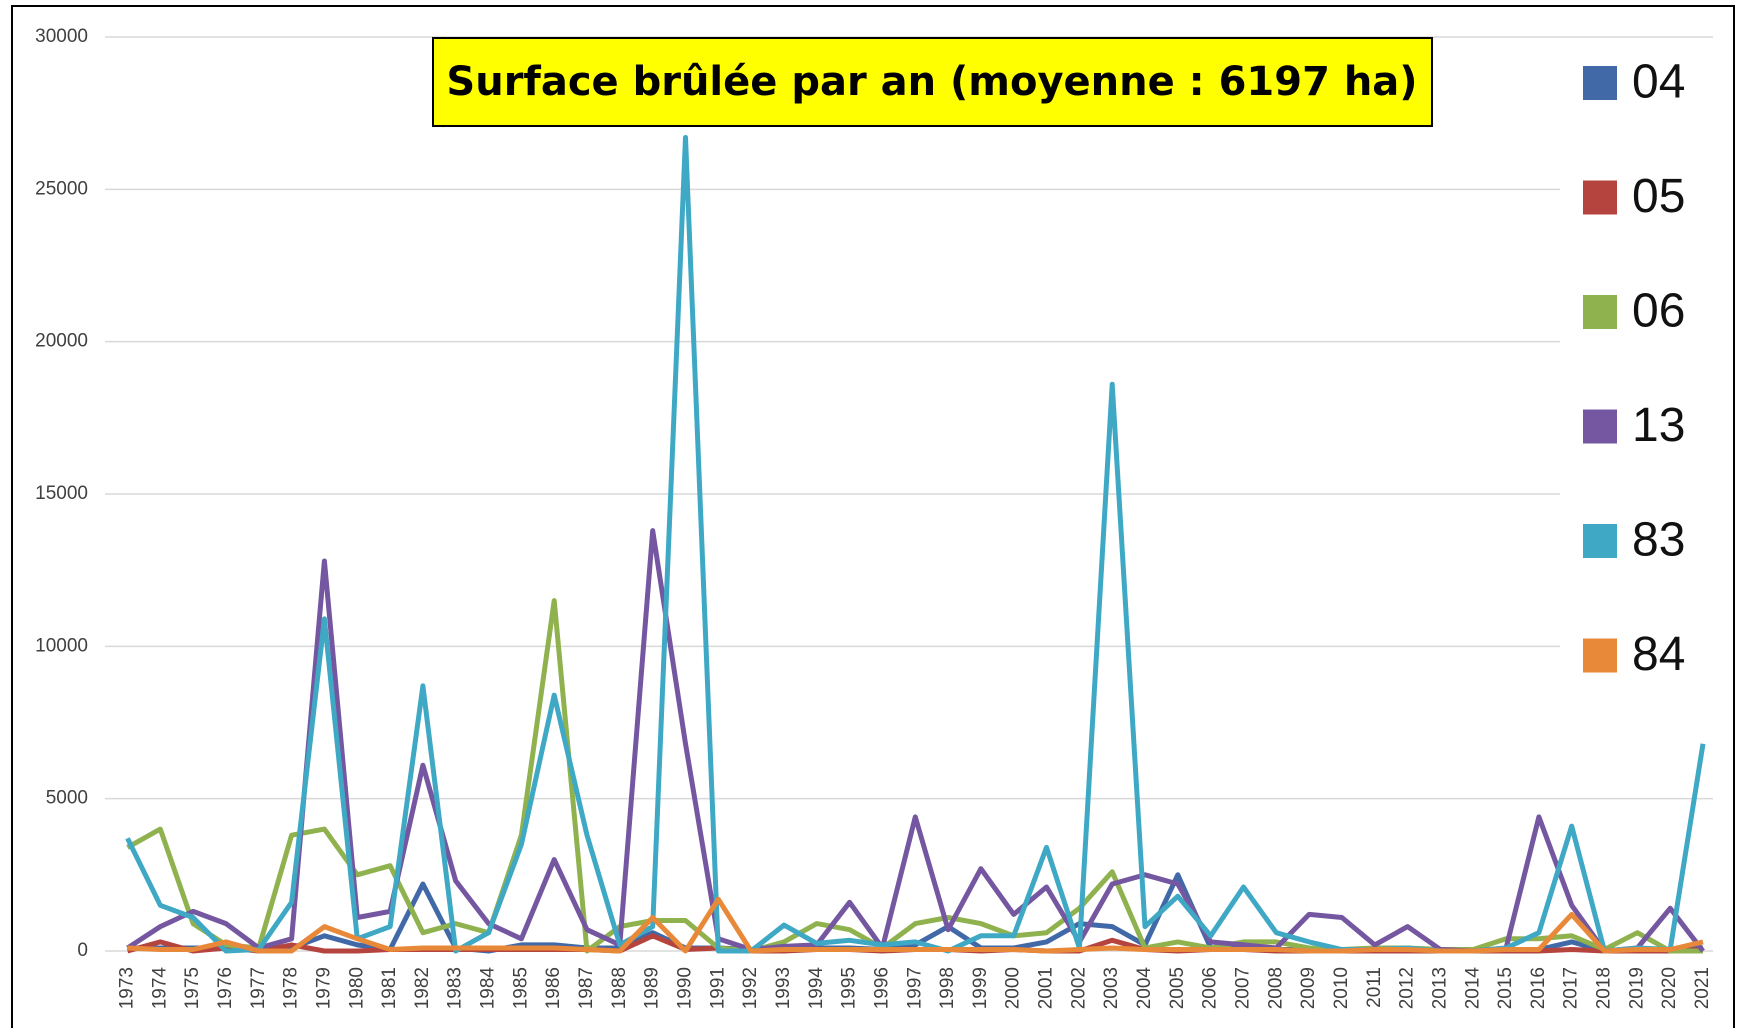 Image resolution: width=1739 pixels, height=1028 pixels. I want to click on x-tick-label: 2016, so click(1538, 988).